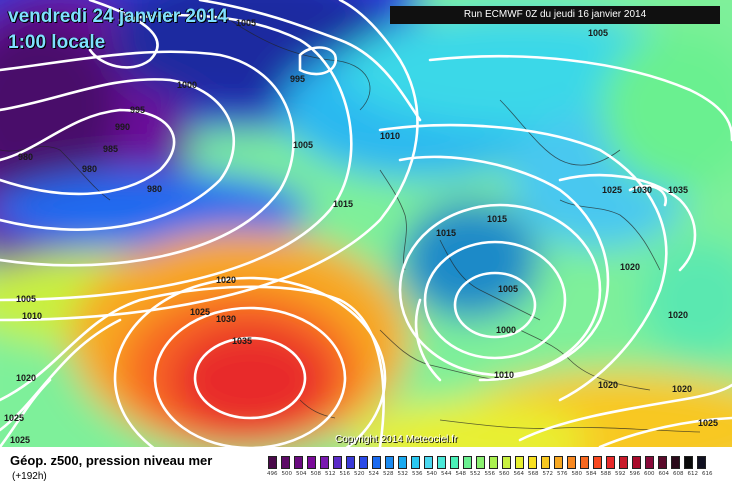 The width and height of the screenshot is (732, 488). What do you see at coordinates (359, 474) in the screenshot?
I see `color-scale-label: 520` at bounding box center [359, 474].